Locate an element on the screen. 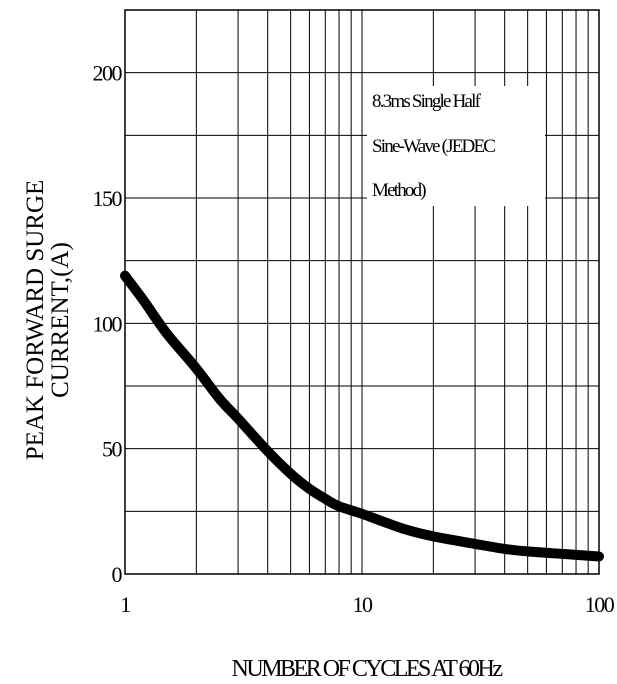  y-tick-label: 50 is located at coordinates (112, 449).